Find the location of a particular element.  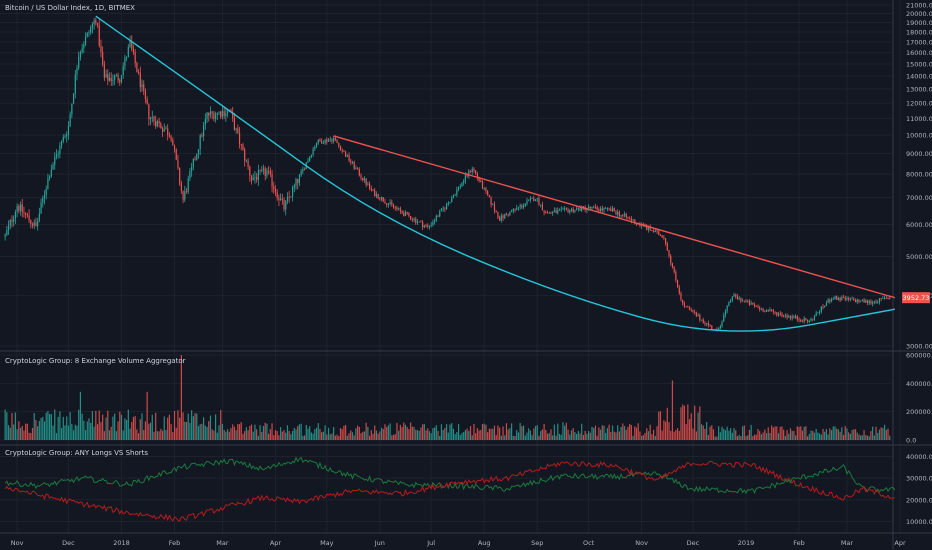

x-tick-label: Nov is located at coordinates (17, 543).